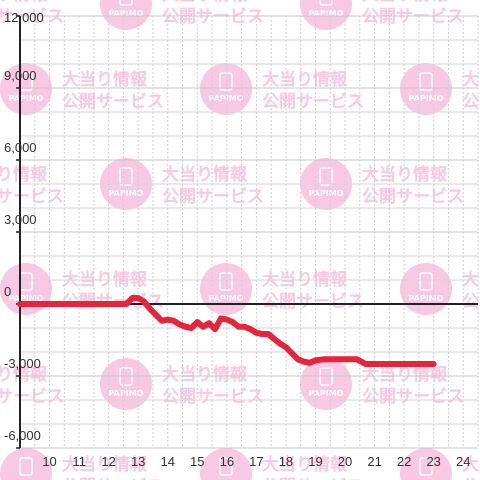 The width and height of the screenshot is (480, 480). What do you see at coordinates (138, 461) in the screenshot?
I see `x-tick-label: 13` at bounding box center [138, 461].